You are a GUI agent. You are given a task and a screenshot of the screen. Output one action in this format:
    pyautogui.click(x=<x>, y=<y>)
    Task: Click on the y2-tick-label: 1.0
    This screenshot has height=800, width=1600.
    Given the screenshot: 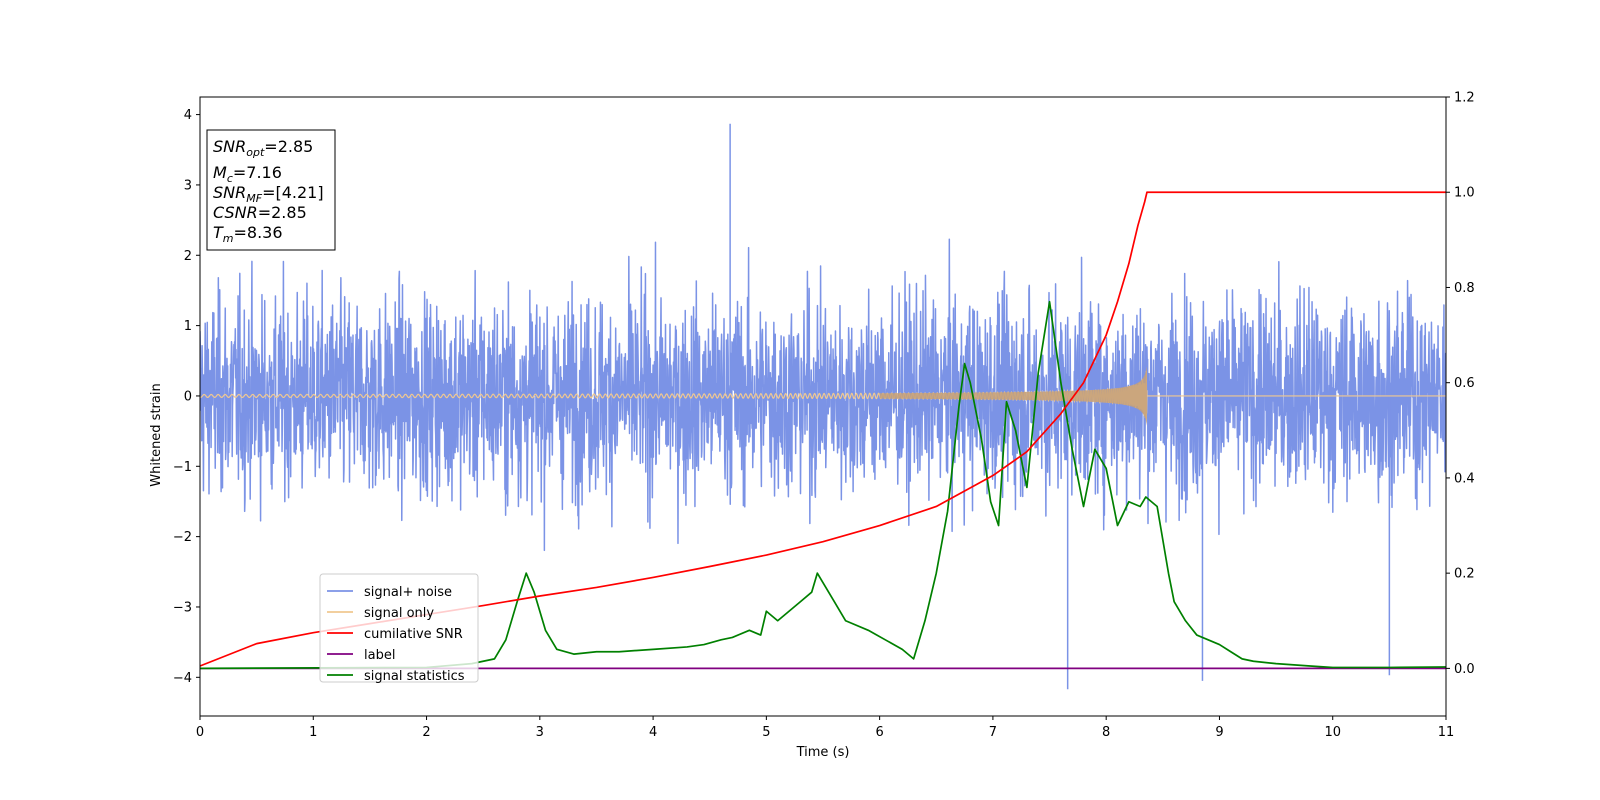 What is the action you would take?
    pyautogui.click(x=1464, y=193)
    